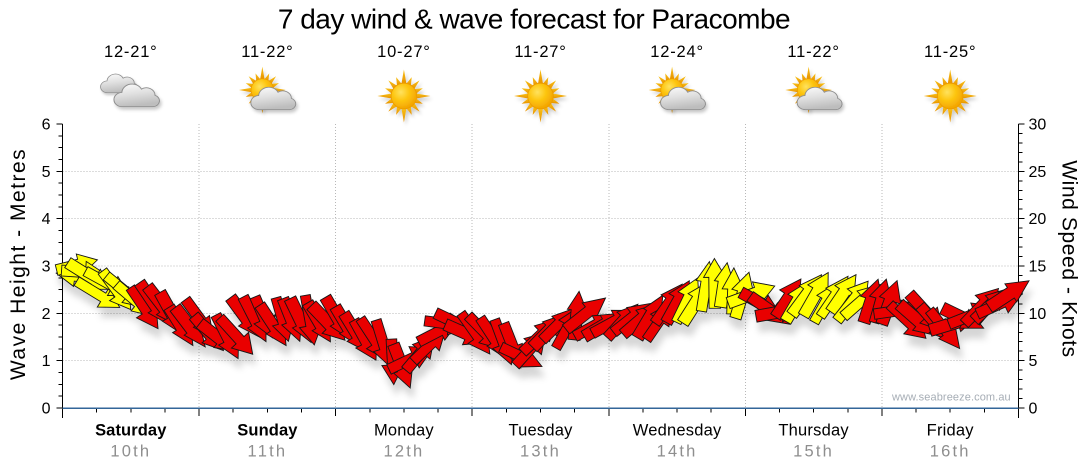 The image size is (1080, 475). Describe the element at coordinates (46, 314) in the screenshot. I see `svg-text: 2` at that location.